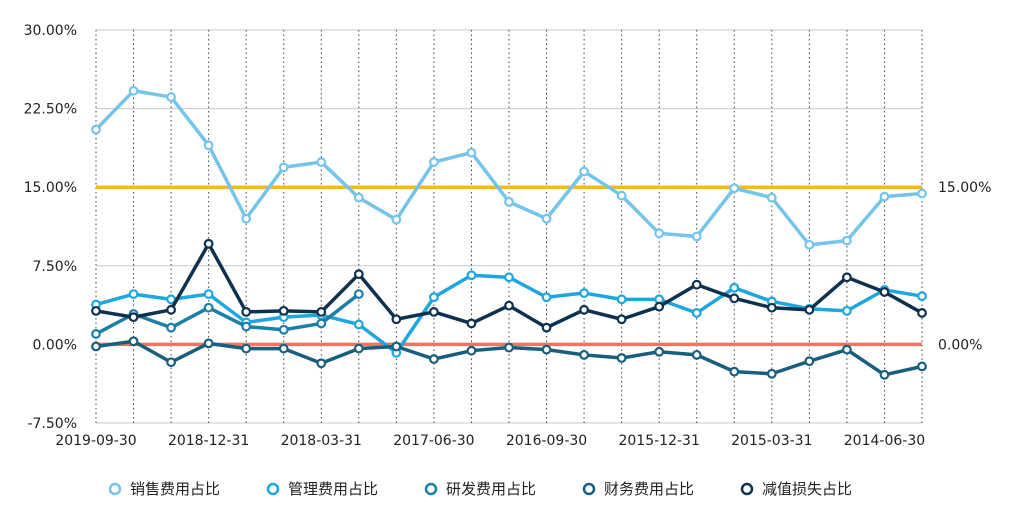 The image size is (1016, 528). I want to click on x-tick-label: 2015-12-31, so click(658, 441).